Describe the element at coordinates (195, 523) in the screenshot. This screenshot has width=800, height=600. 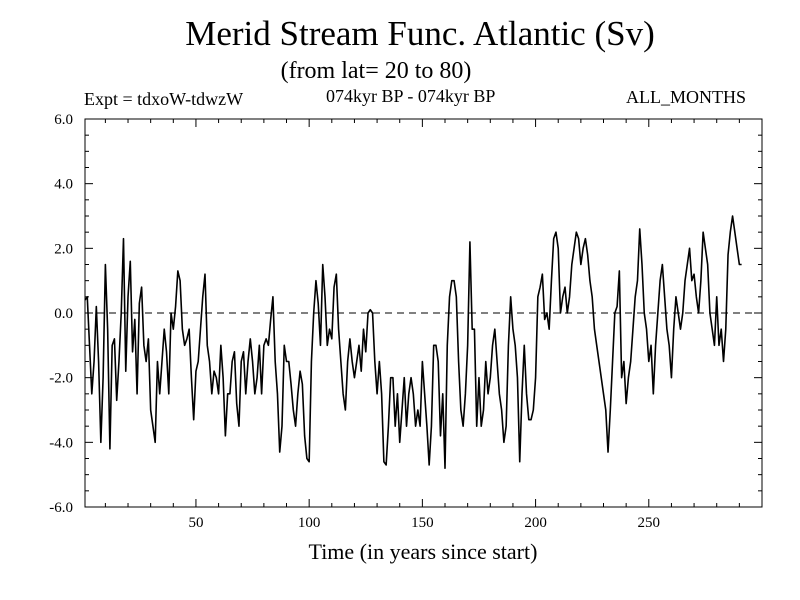
I see `x-tick-label: 50` at that location.